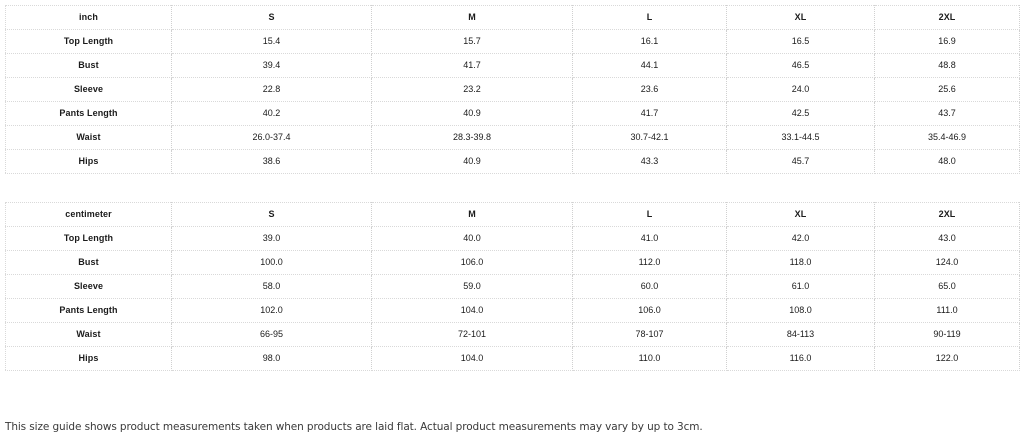  I want to click on cell-value: 110.0, so click(649, 358).